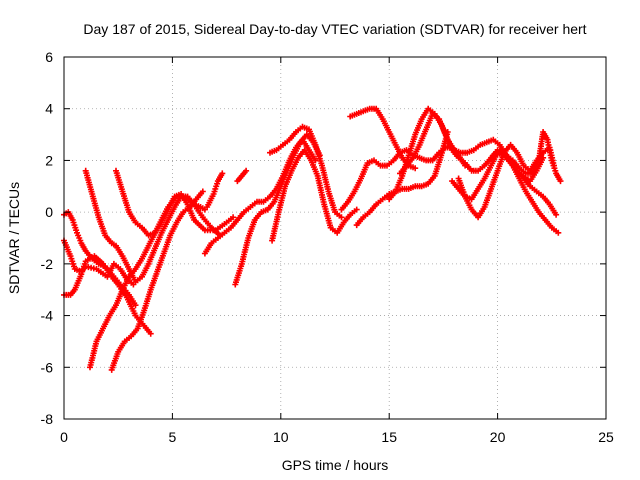  I want to click on y-tick-label: -8, so click(47, 419).